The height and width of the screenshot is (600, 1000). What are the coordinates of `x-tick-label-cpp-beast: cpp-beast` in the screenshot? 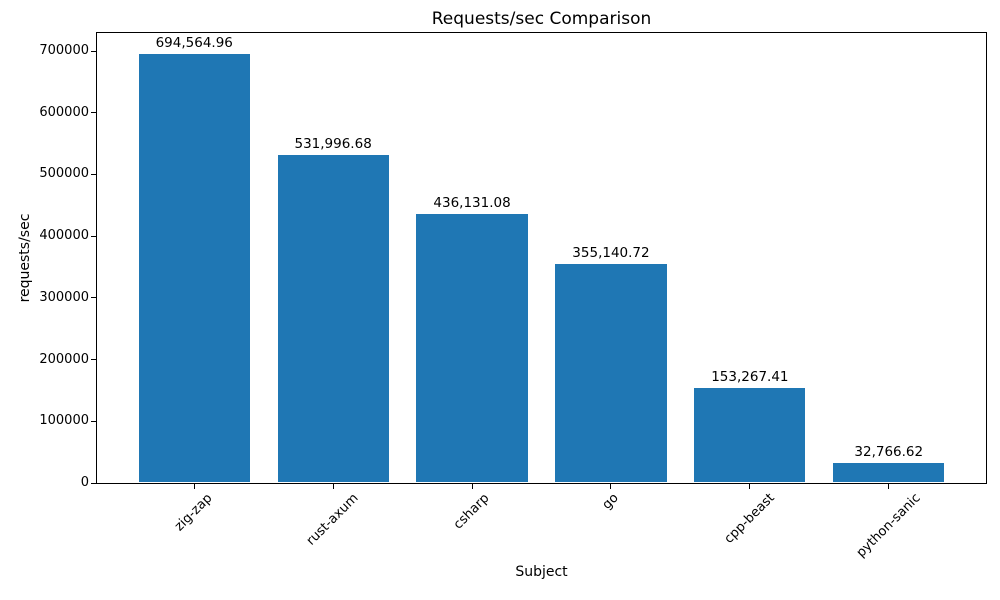 It's located at (749, 518).